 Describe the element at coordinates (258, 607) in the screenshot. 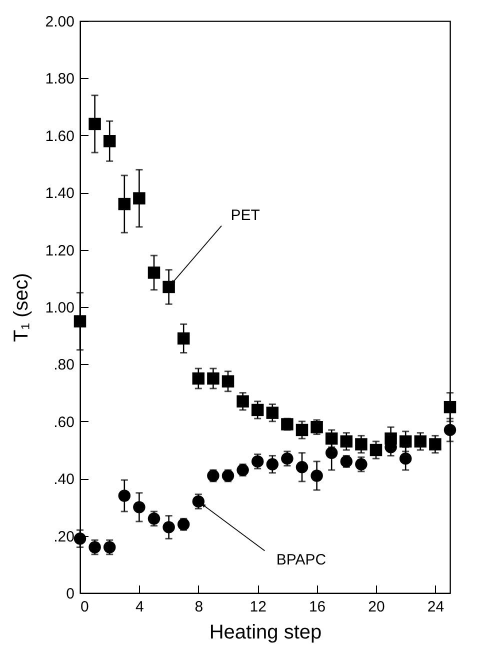

I see `x-tick-label: 12` at that location.